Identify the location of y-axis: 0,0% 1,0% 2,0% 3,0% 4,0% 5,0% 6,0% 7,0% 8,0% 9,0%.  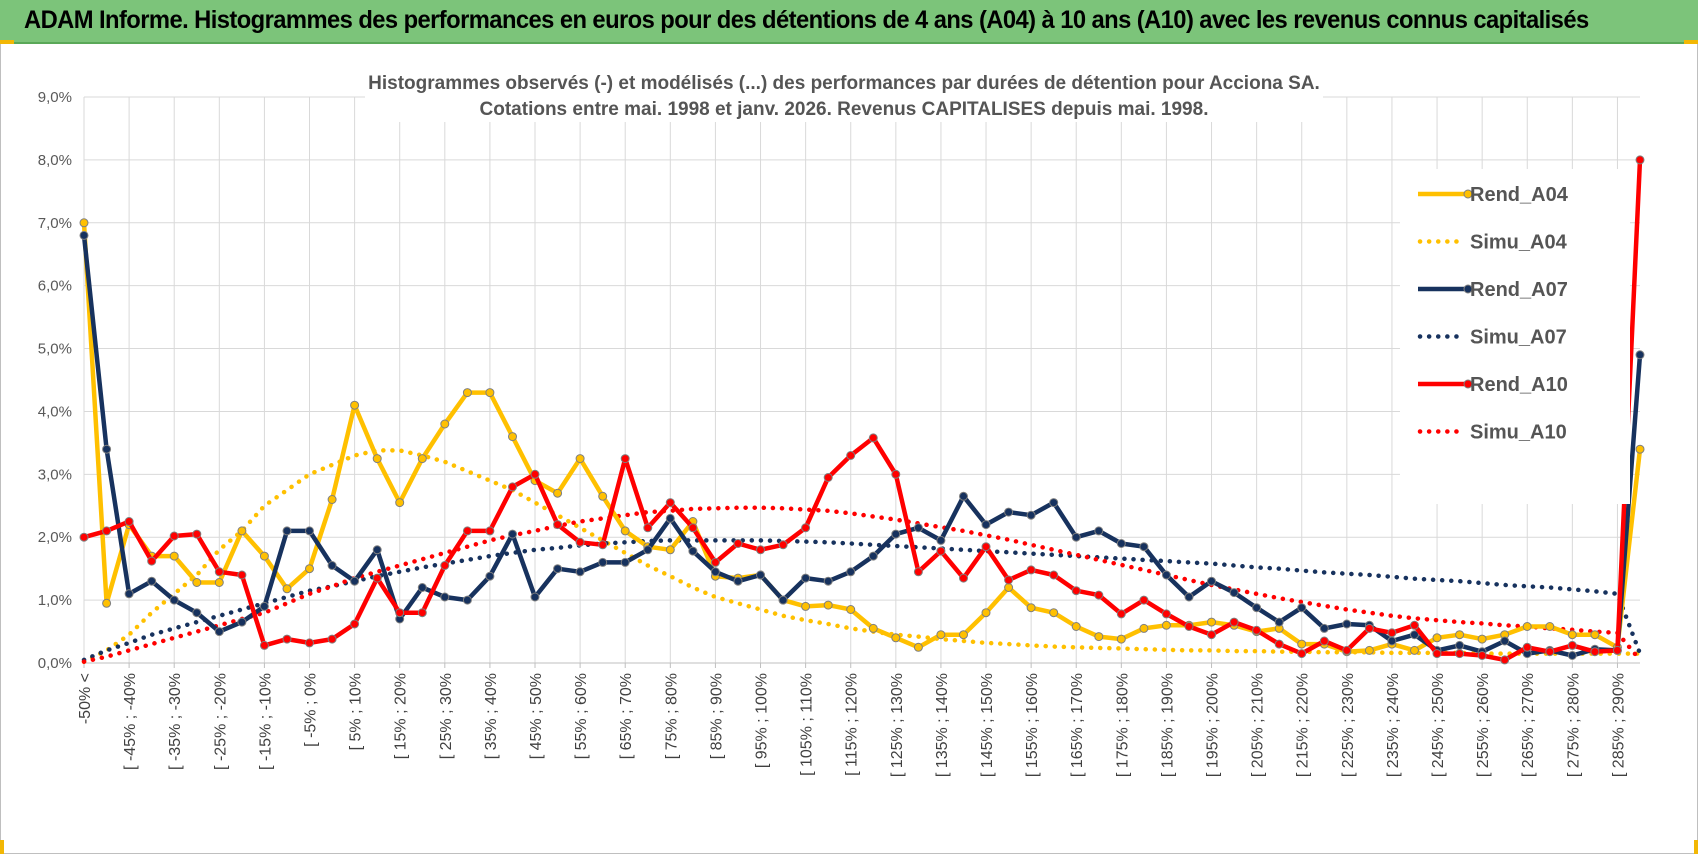
(55, 380).